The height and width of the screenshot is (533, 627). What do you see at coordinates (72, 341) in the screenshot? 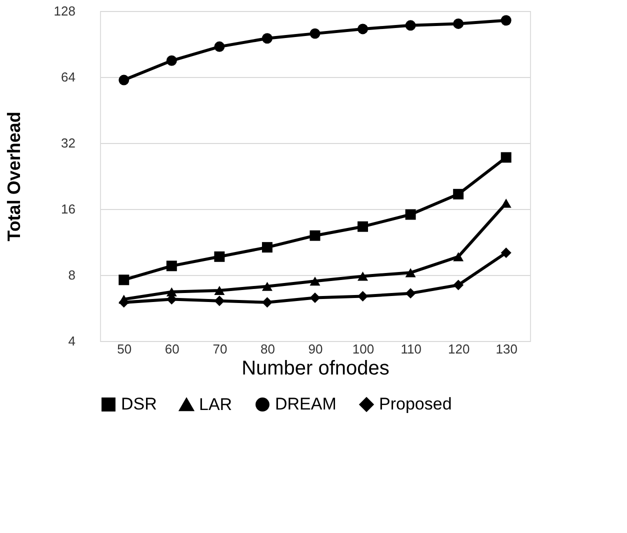
I see `y-tick-label: 4` at bounding box center [72, 341].